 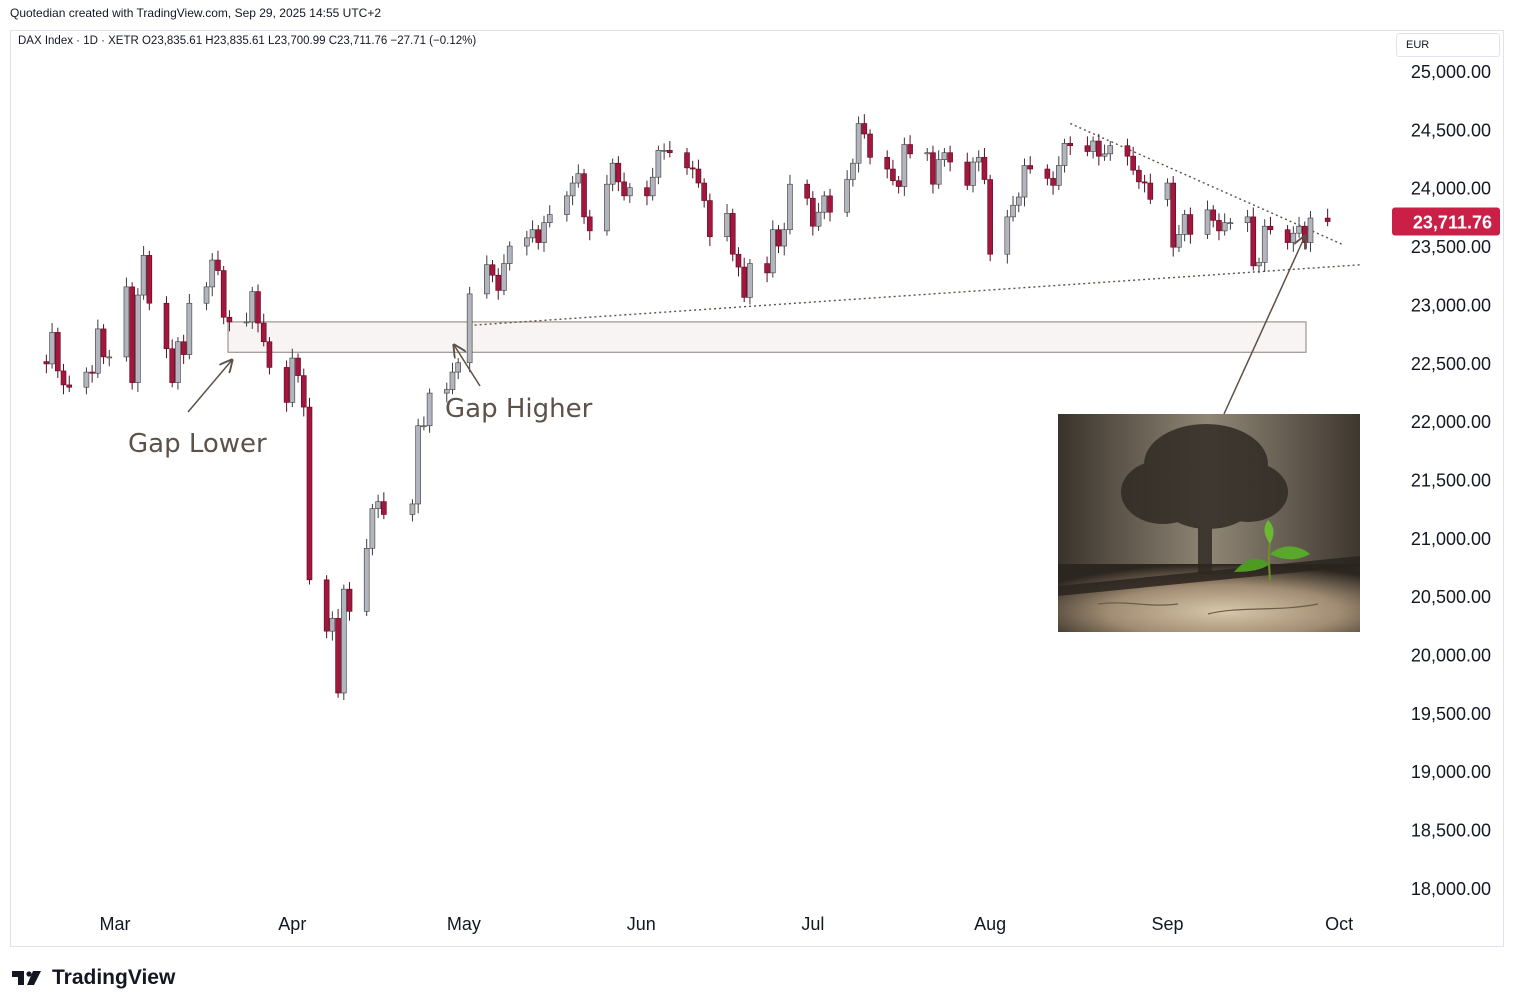 I want to click on tradingview-logo-icon, so click(x=26, y=978).